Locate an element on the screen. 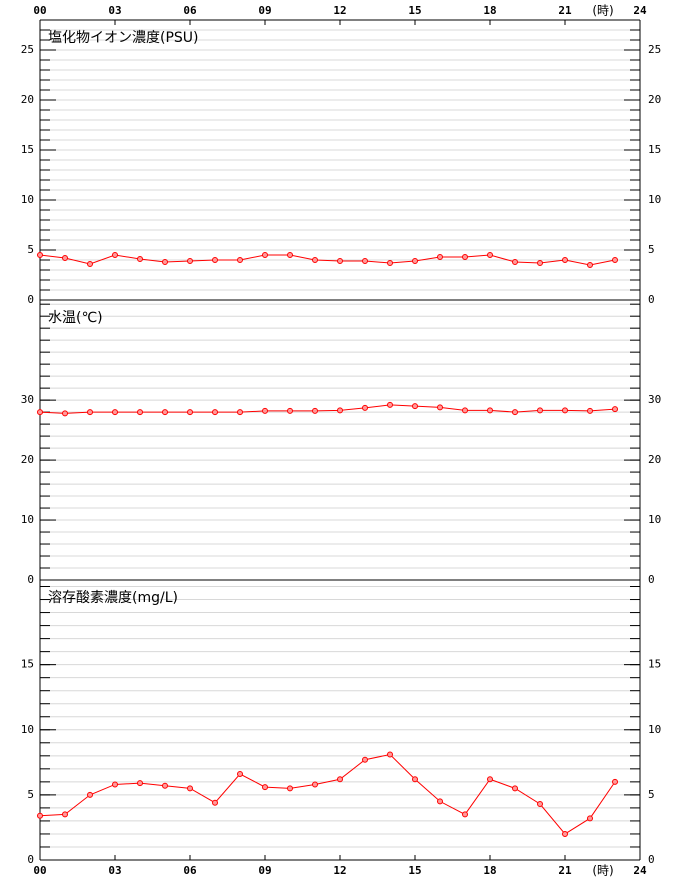 Image resolution: width=680 pixels, height=880 pixels. panel-title: 溶存酸素濃度(mg/L) is located at coordinates (113, 598).